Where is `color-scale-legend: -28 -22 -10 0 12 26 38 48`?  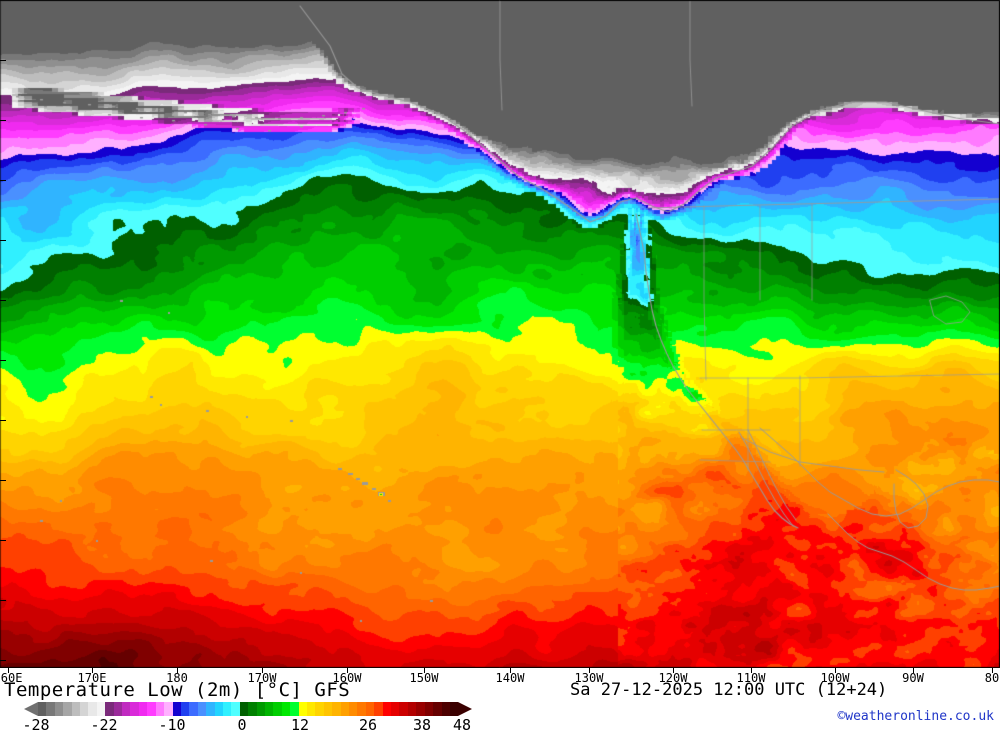 color-scale-legend: -28 -22 -10 0 12 26 38 48 is located at coordinates (500, 717).